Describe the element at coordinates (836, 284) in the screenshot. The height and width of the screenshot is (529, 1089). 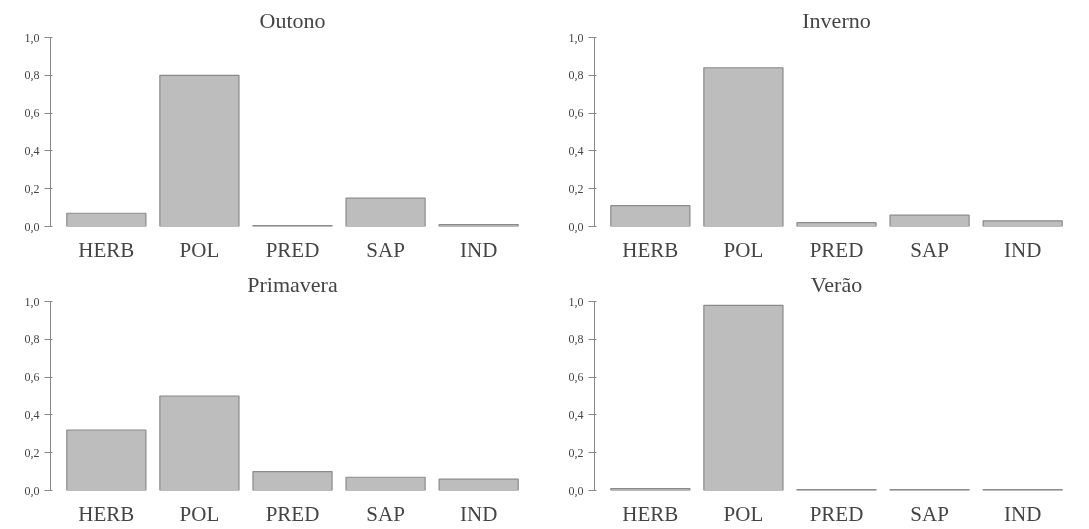
I see `chart-title: Verão` at that location.